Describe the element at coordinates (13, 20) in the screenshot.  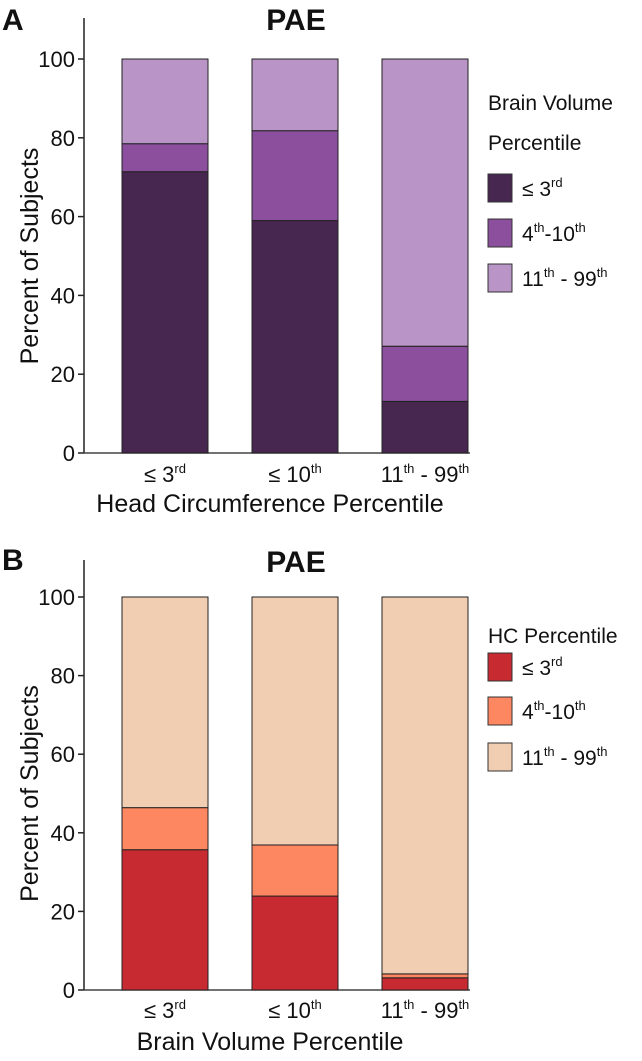
I see `panel-label: A` at that location.